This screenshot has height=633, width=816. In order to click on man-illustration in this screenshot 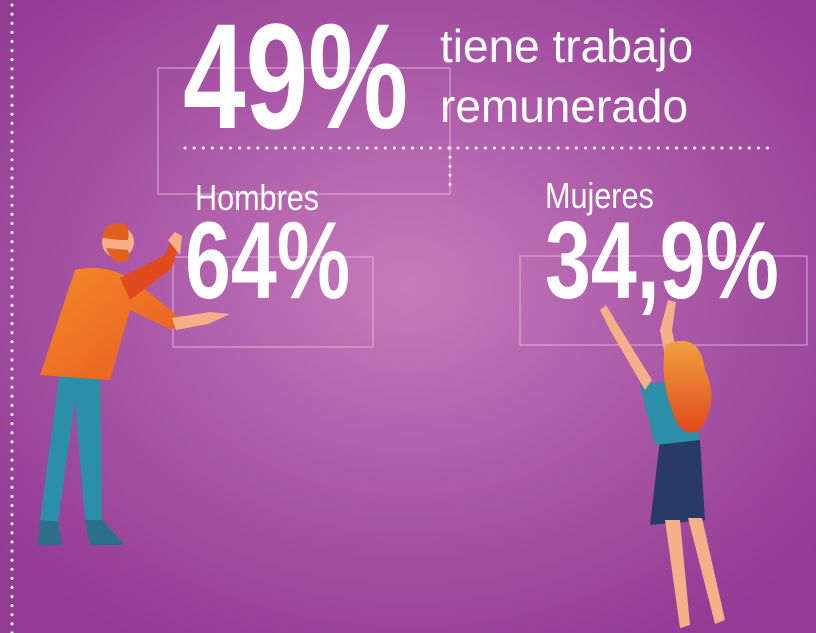, I will do `click(134, 384)`.